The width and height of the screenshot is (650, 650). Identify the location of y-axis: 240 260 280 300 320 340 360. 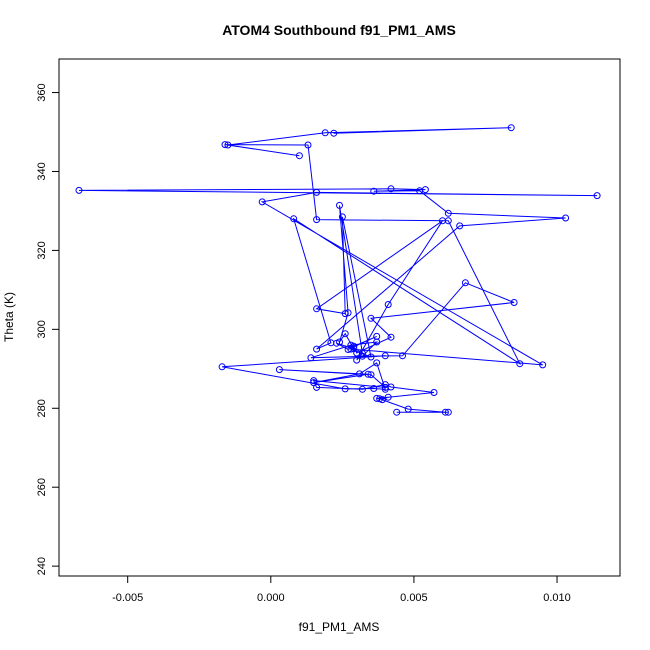
(47, 329).